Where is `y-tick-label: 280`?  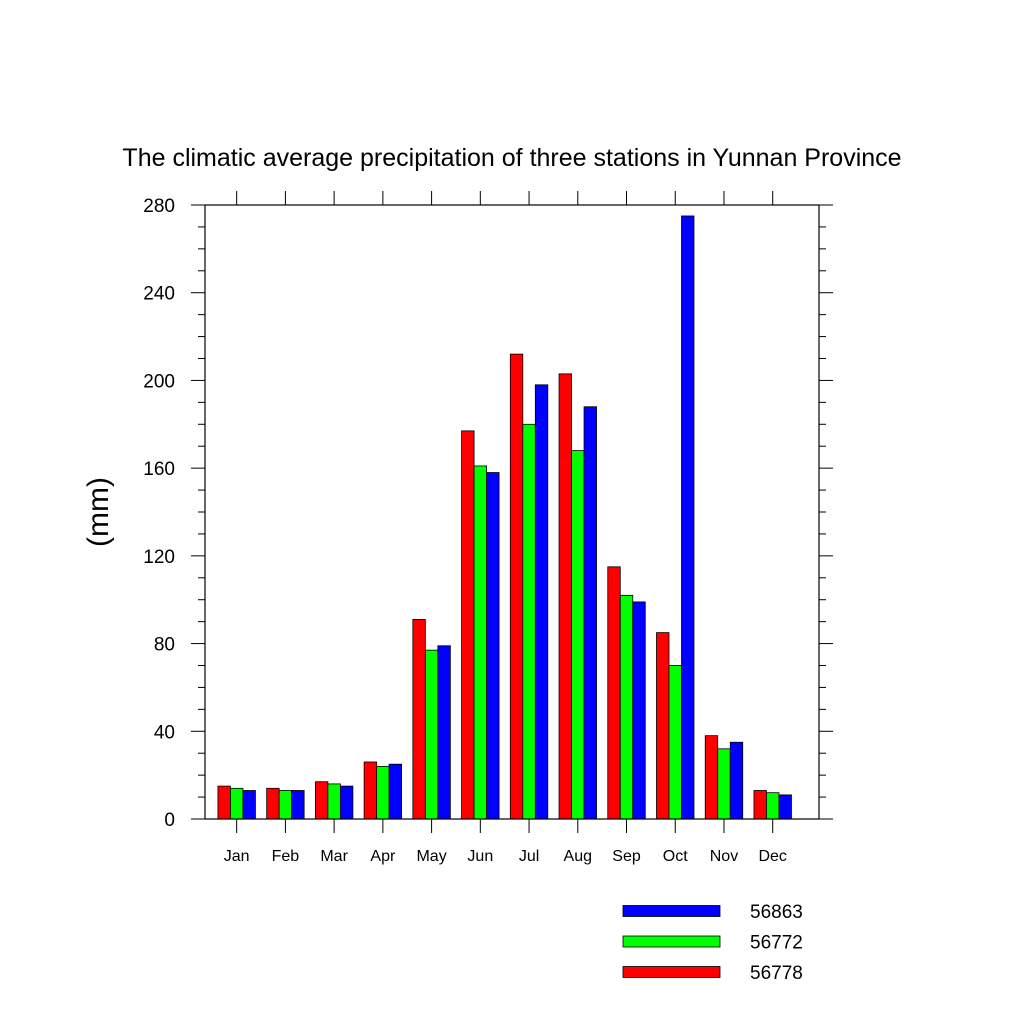 y-tick-label: 280 is located at coordinates (159, 206).